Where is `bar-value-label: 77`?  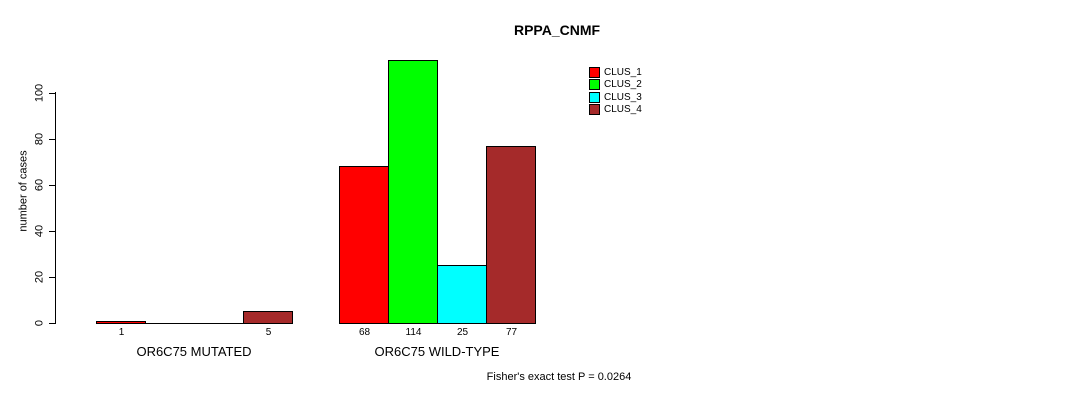 bar-value-label: 77 is located at coordinates (511, 332).